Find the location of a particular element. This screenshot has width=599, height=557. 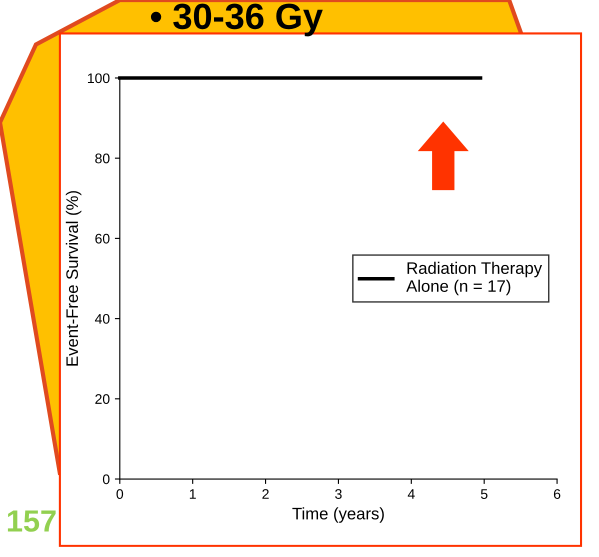

x-tick-label: 3 is located at coordinates (338, 494).